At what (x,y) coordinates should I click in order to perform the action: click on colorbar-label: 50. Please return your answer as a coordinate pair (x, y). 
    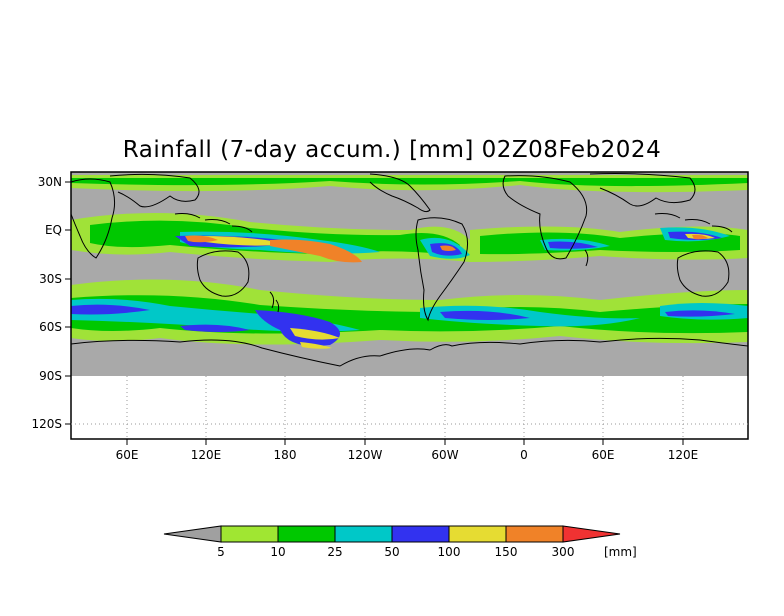
    Looking at the image, I should click on (391, 552).